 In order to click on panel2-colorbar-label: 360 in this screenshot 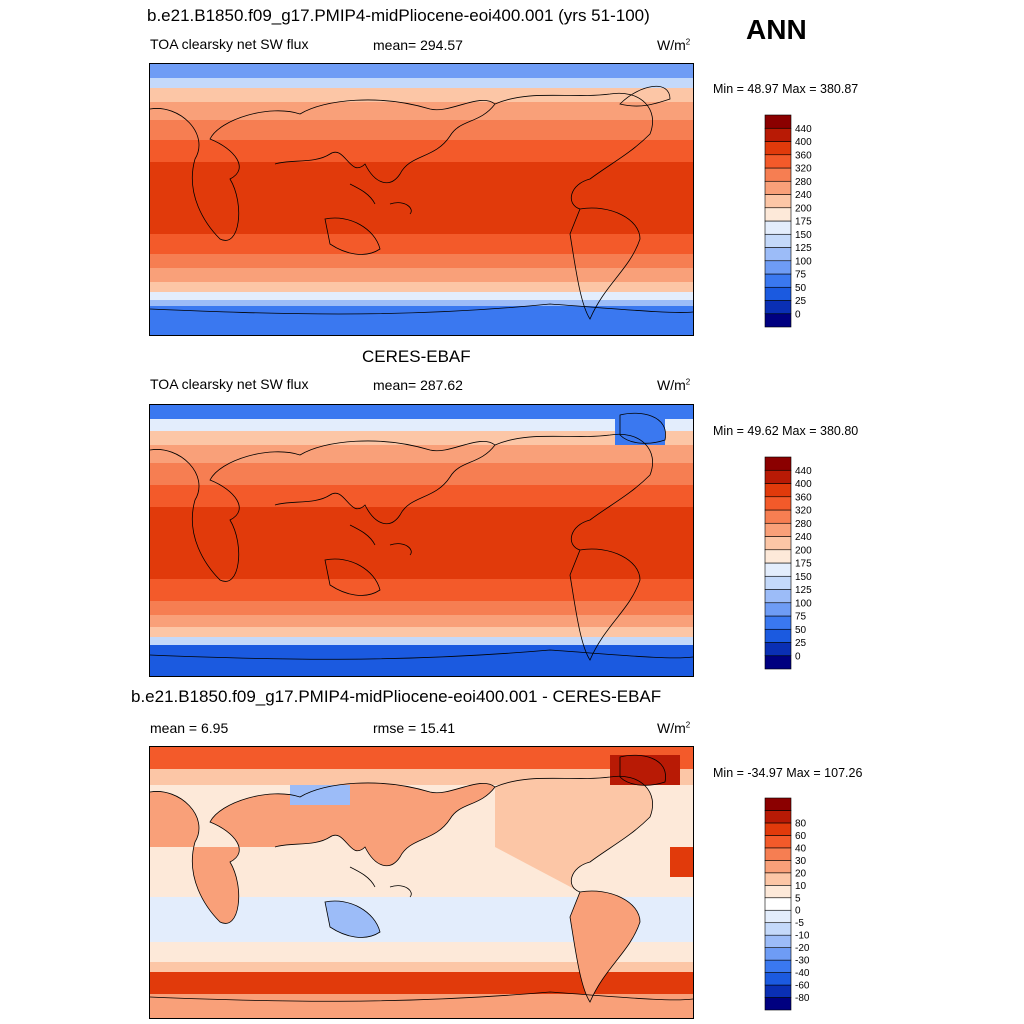, I will do `click(803, 497)`.